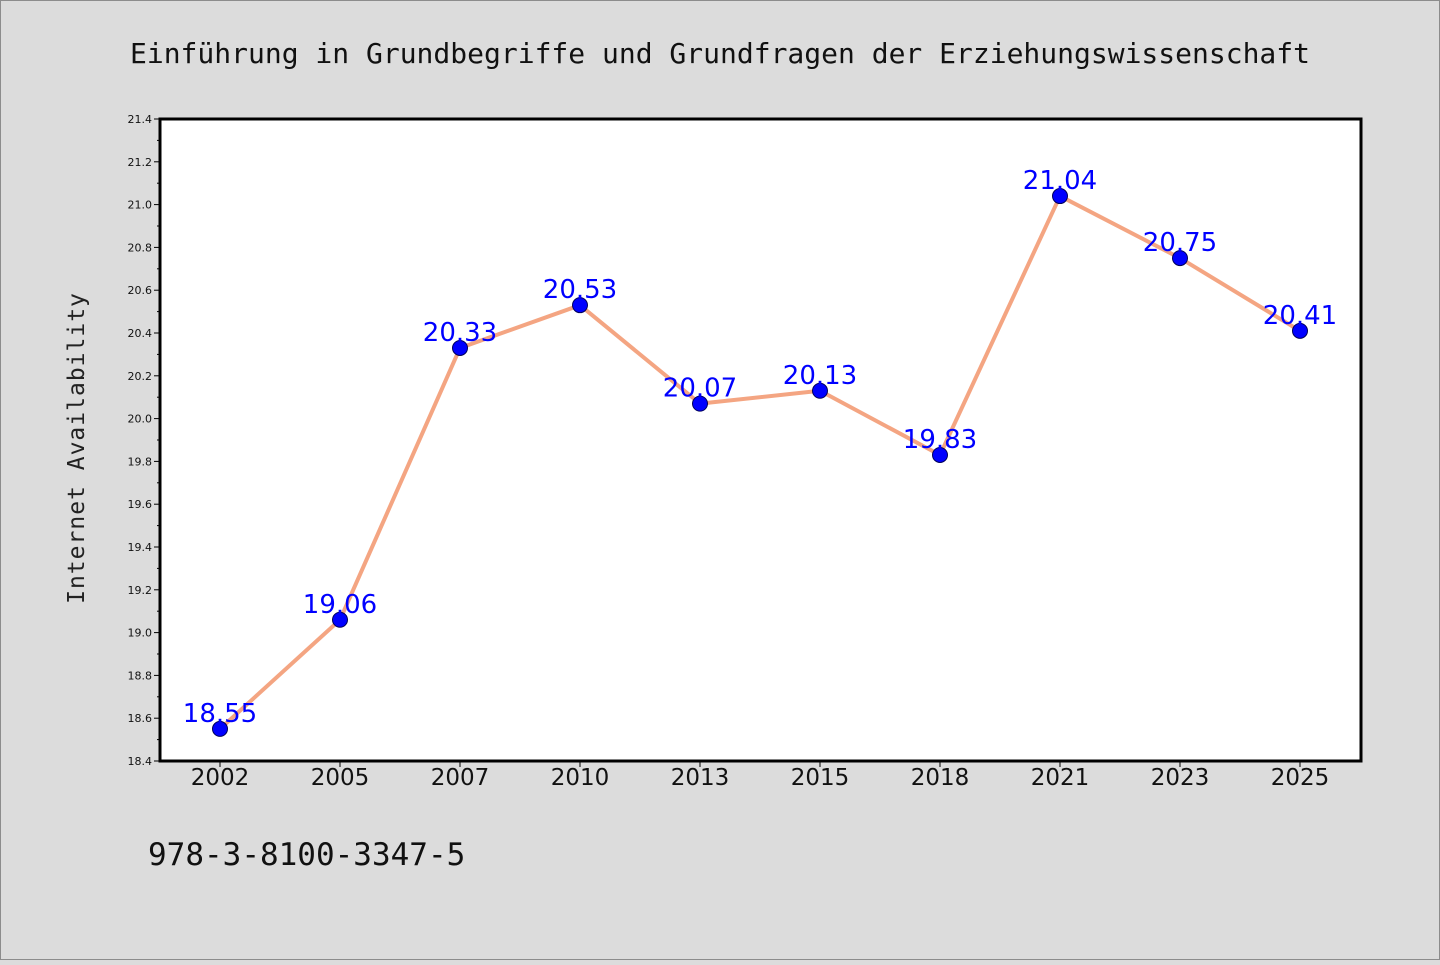 The width and height of the screenshot is (1440, 965). What do you see at coordinates (140, 376) in the screenshot?
I see `y-tick-label: 20.2` at bounding box center [140, 376].